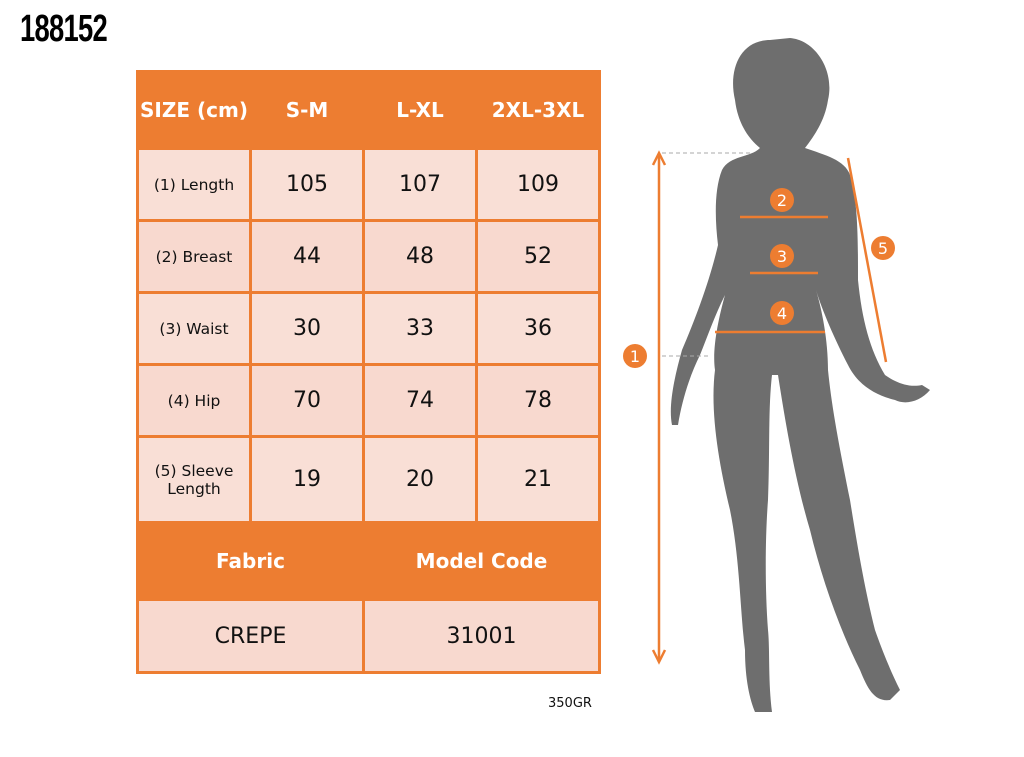 This screenshot has height=757, width=1024. What do you see at coordinates (64, 29) in the screenshot?
I see `product-code: 188152` at bounding box center [64, 29].